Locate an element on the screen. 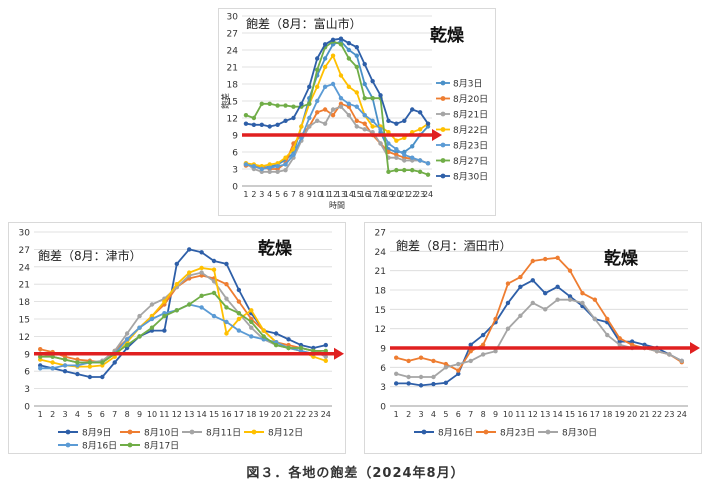  x-tick-label: 21 is located at coordinates (288, 414).